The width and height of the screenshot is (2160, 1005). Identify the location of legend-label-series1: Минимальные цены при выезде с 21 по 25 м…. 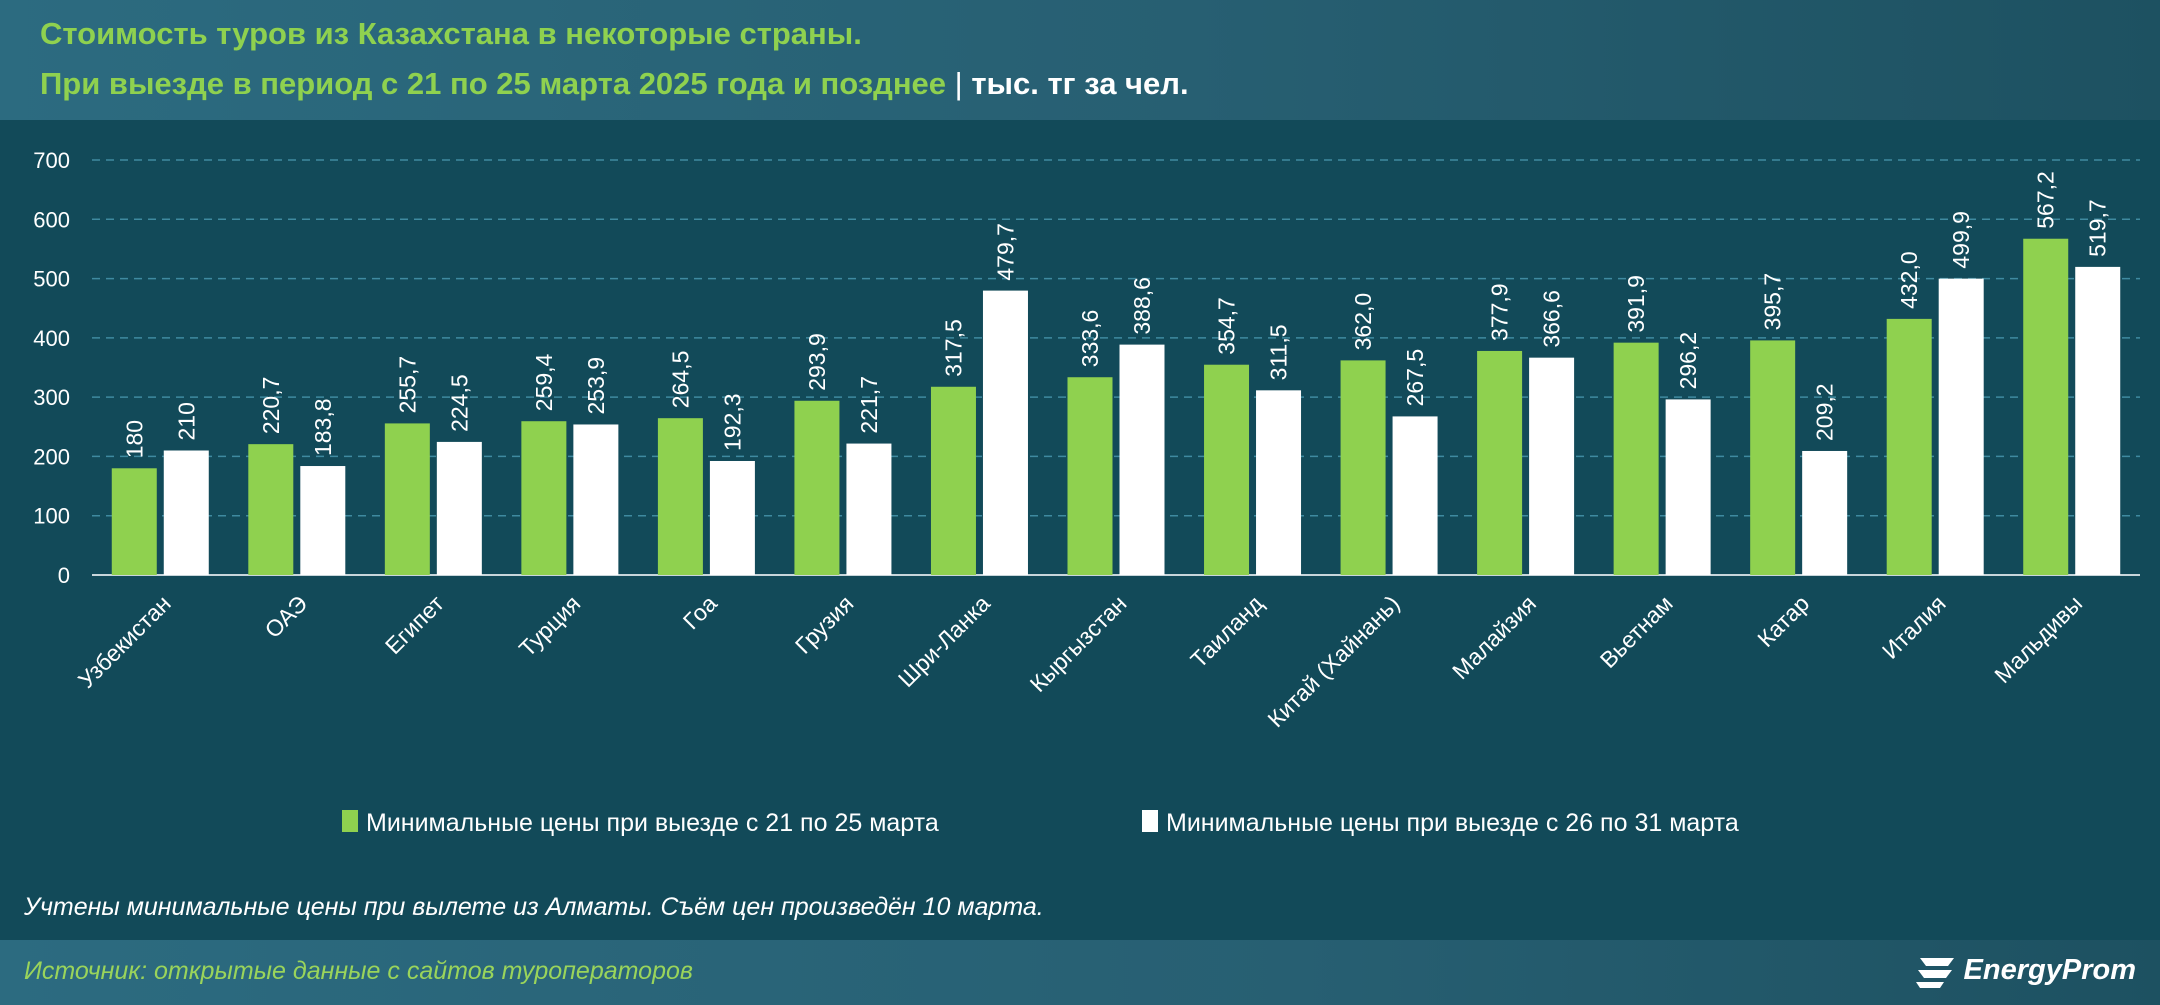
(652, 823).